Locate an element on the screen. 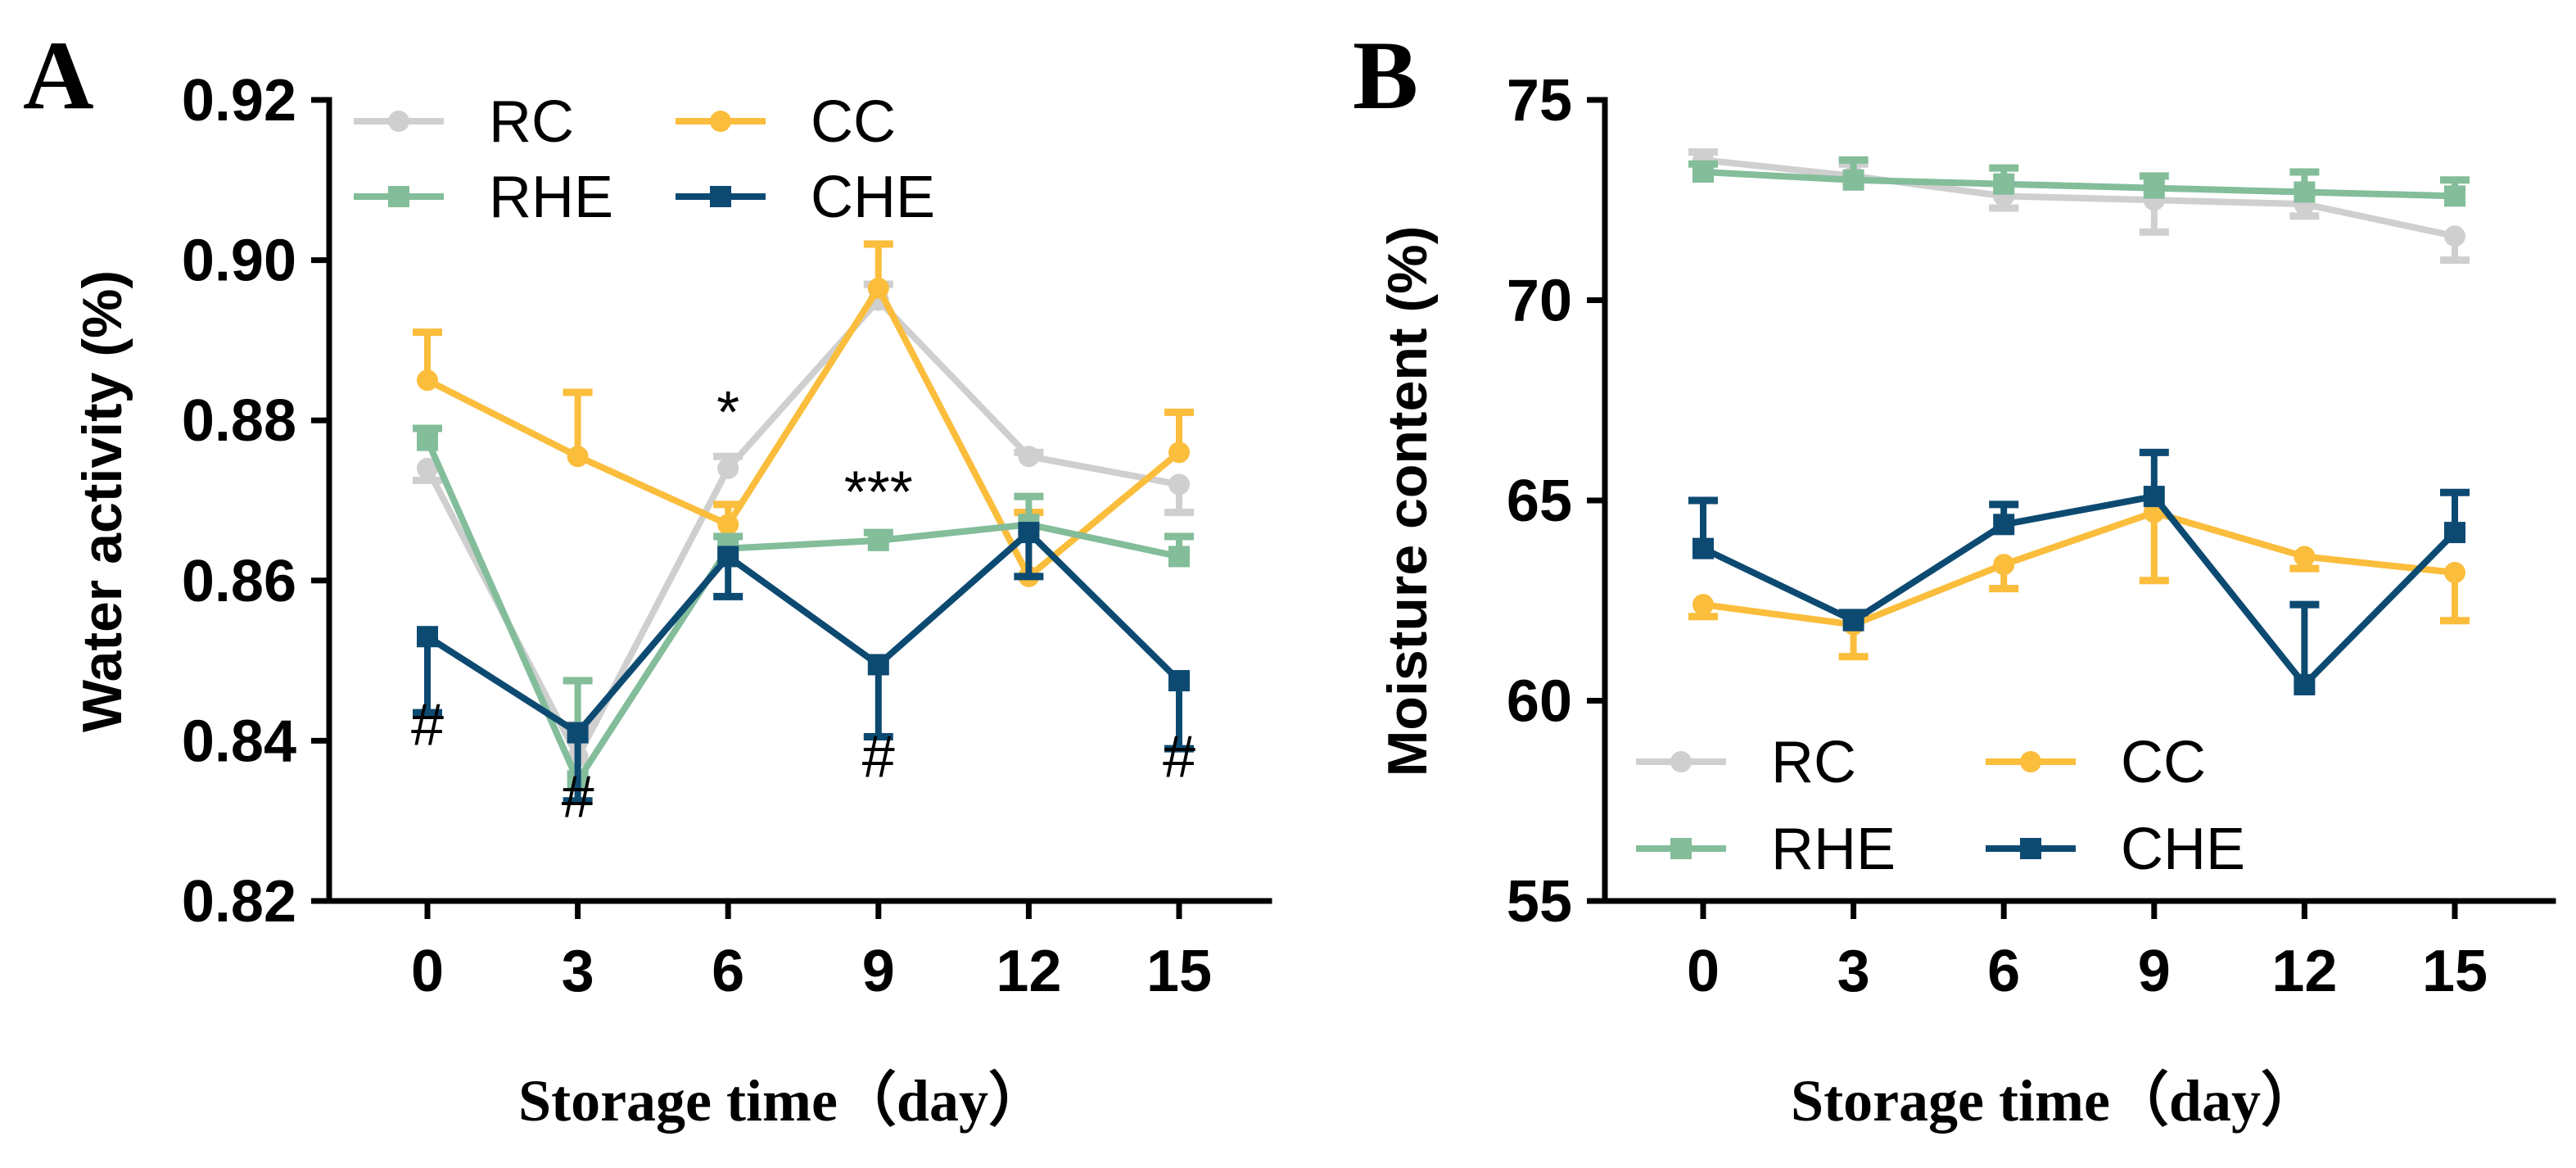 This screenshot has width=2576, height=1168. y-tick-label: 0.86 is located at coordinates (239, 581).